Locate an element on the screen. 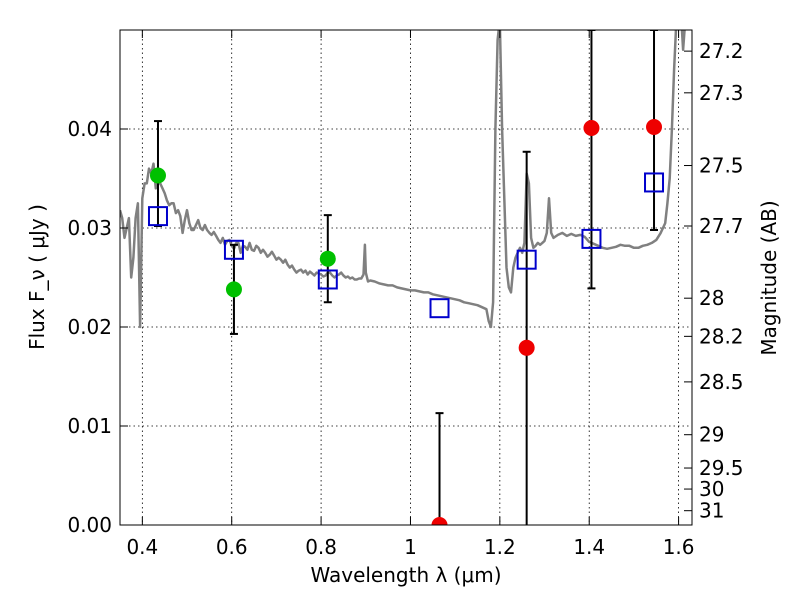 This screenshot has width=800, height=600. magnitude-tick-label: 30 is located at coordinates (711, 489).